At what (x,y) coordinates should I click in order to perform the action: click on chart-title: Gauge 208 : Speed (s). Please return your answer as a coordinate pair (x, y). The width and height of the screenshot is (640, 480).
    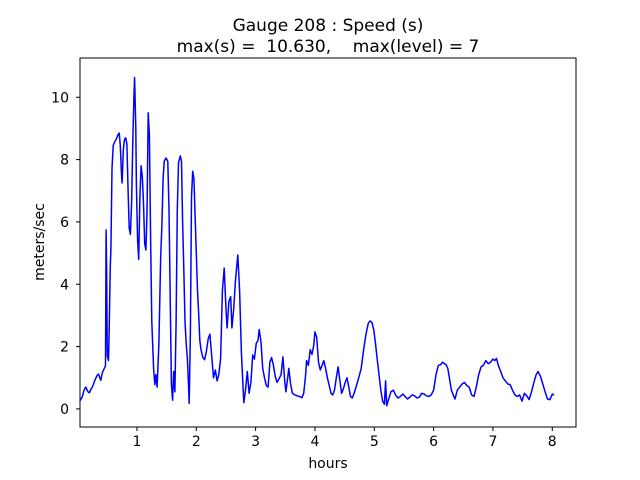
    Looking at the image, I should click on (328, 26).